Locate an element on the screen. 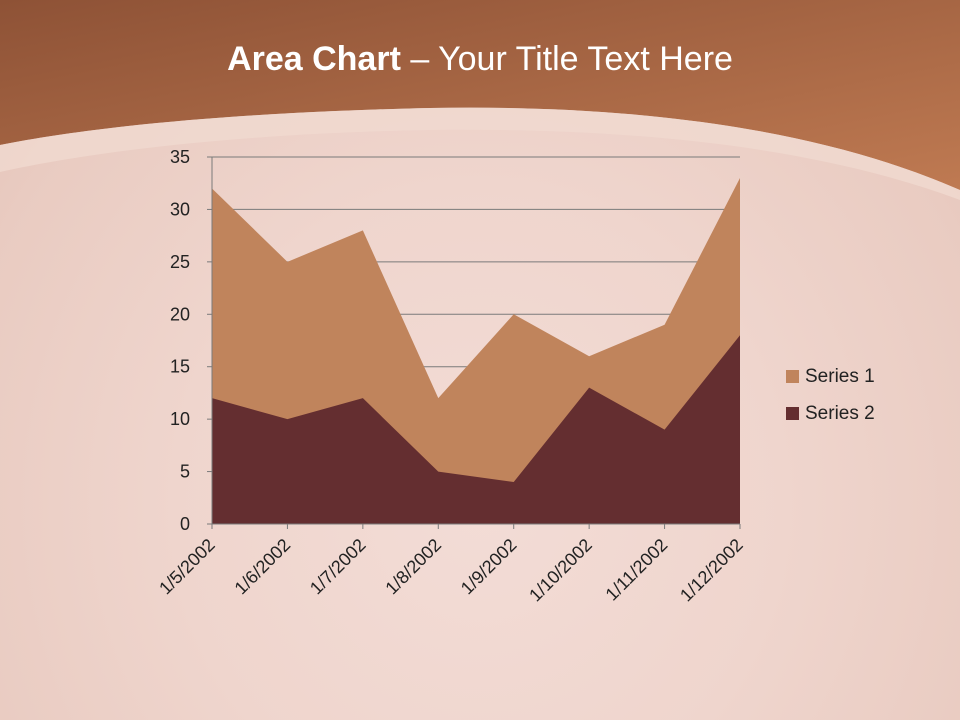 Image resolution: width=960 pixels, height=720 pixels. legend: Series 1 Series 2 is located at coordinates (830, 395).